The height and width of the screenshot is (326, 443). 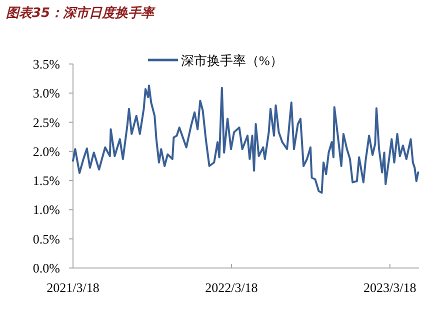 What do you see at coordinates (46, 180) in the screenshot?
I see `y-tick-label: 1.5%` at bounding box center [46, 180].